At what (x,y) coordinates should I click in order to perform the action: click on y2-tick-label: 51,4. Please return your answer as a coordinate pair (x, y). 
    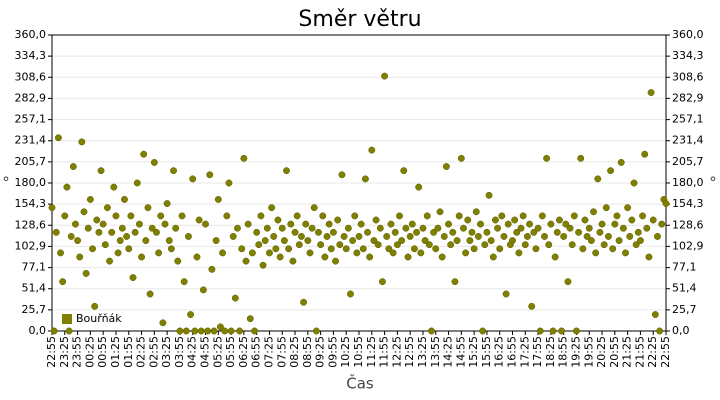
    Looking at the image, I should click on (684, 288).